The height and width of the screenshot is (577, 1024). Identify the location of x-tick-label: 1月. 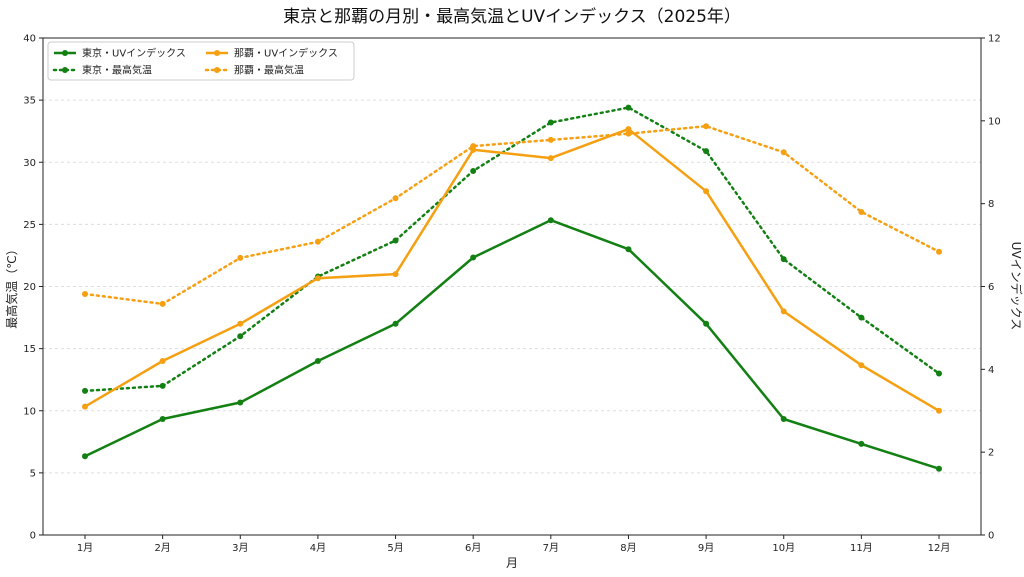
(85, 548).